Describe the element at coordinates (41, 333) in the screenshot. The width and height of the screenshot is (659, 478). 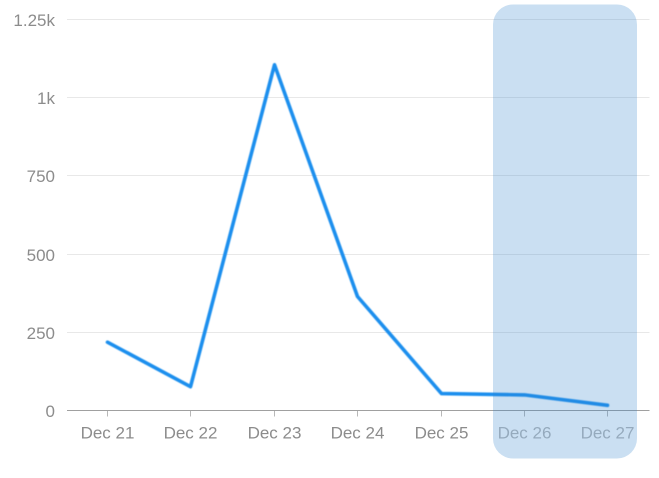
I see `svg-text: 250` at that location.